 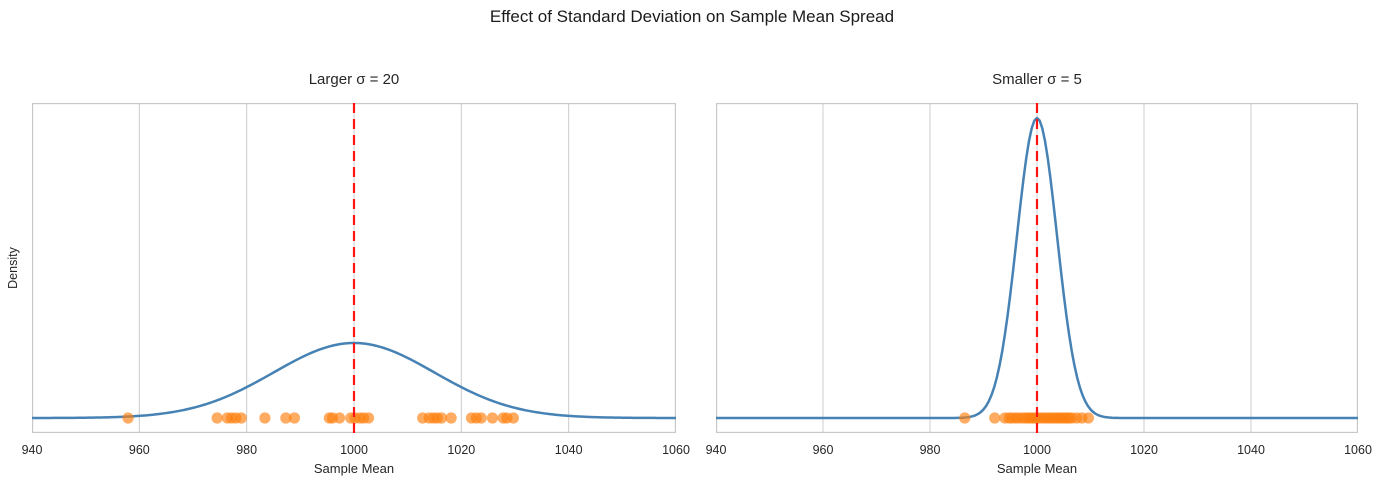 What do you see at coordinates (354, 79) in the screenshot?
I see `subplot-title-larger-sigma: Larger σ = 20` at bounding box center [354, 79].